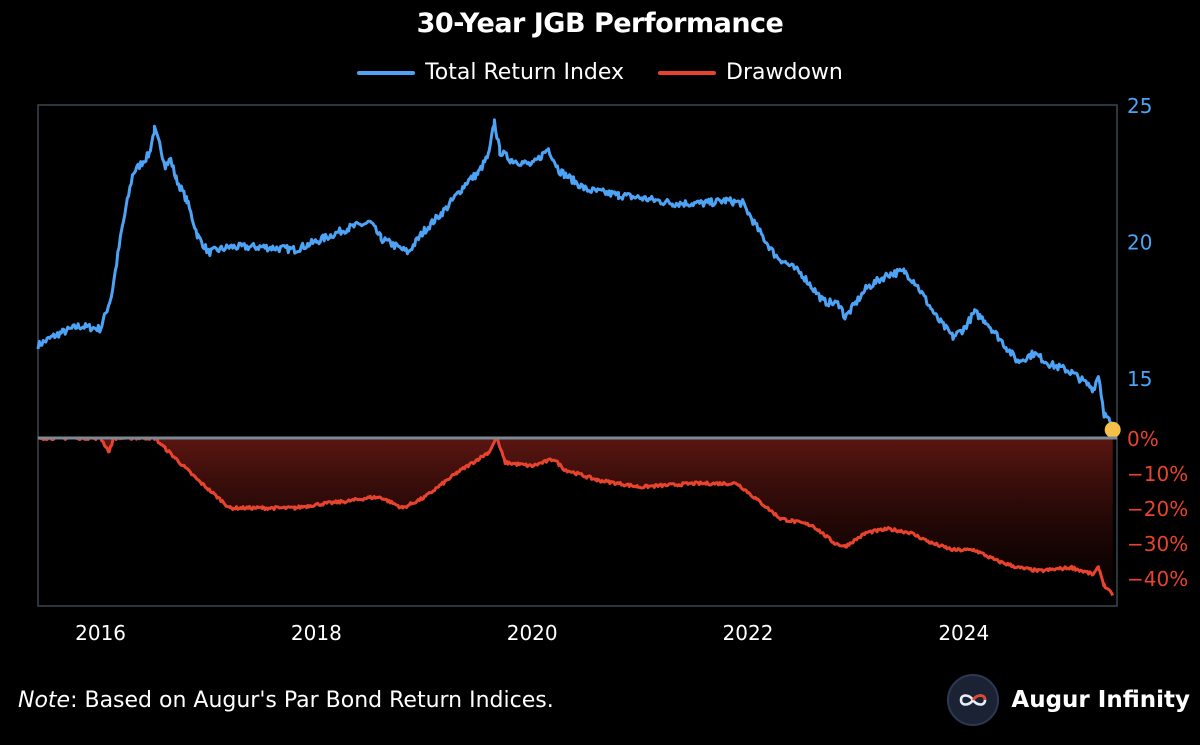 This screenshot has height=745, width=1200. I want to click on series-end-marker, so click(1112, 429).